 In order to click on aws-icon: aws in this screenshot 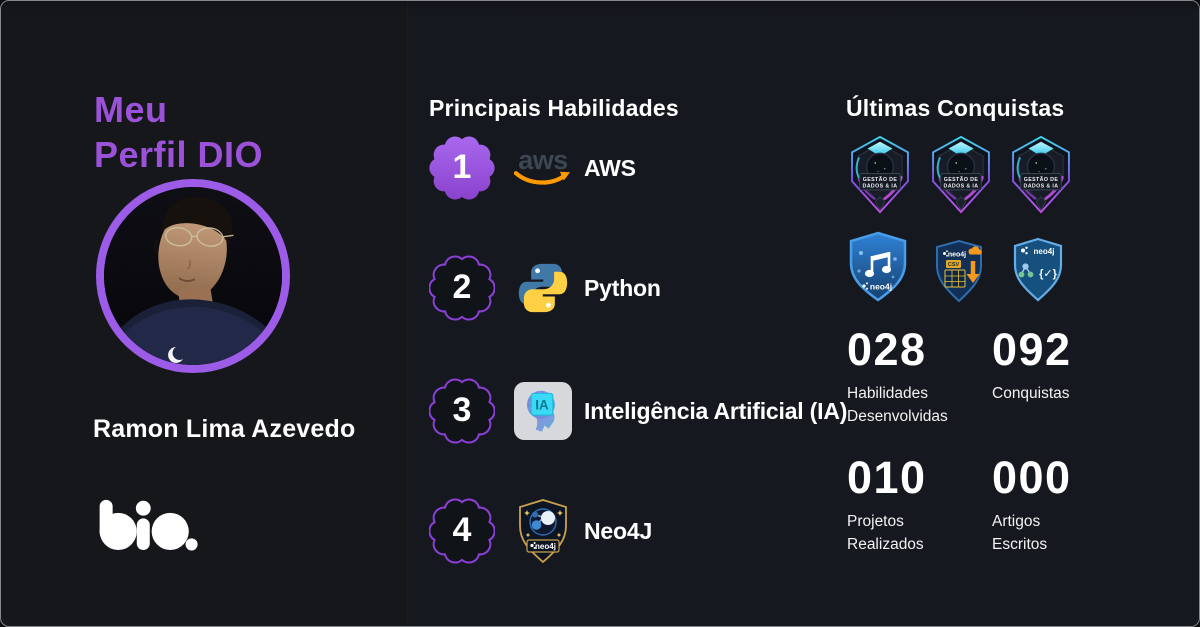, I will do `click(543, 166)`.